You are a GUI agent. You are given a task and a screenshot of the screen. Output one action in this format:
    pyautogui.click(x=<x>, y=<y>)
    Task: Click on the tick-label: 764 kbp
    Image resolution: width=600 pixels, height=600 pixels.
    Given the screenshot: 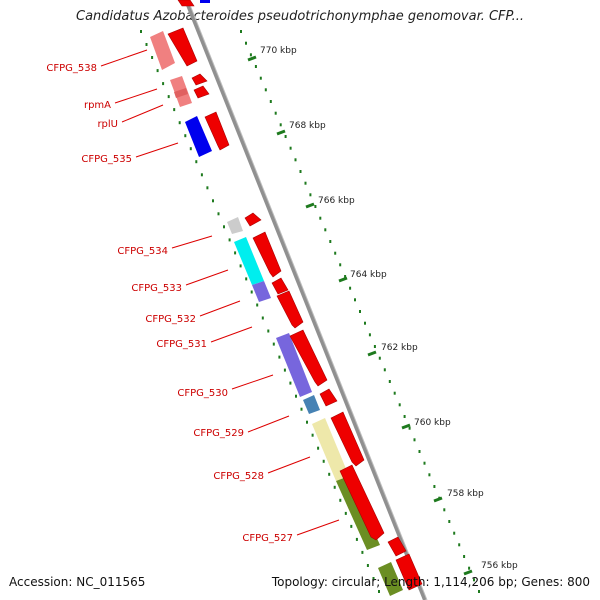 What is the action you would take?
    pyautogui.click(x=368, y=275)
    